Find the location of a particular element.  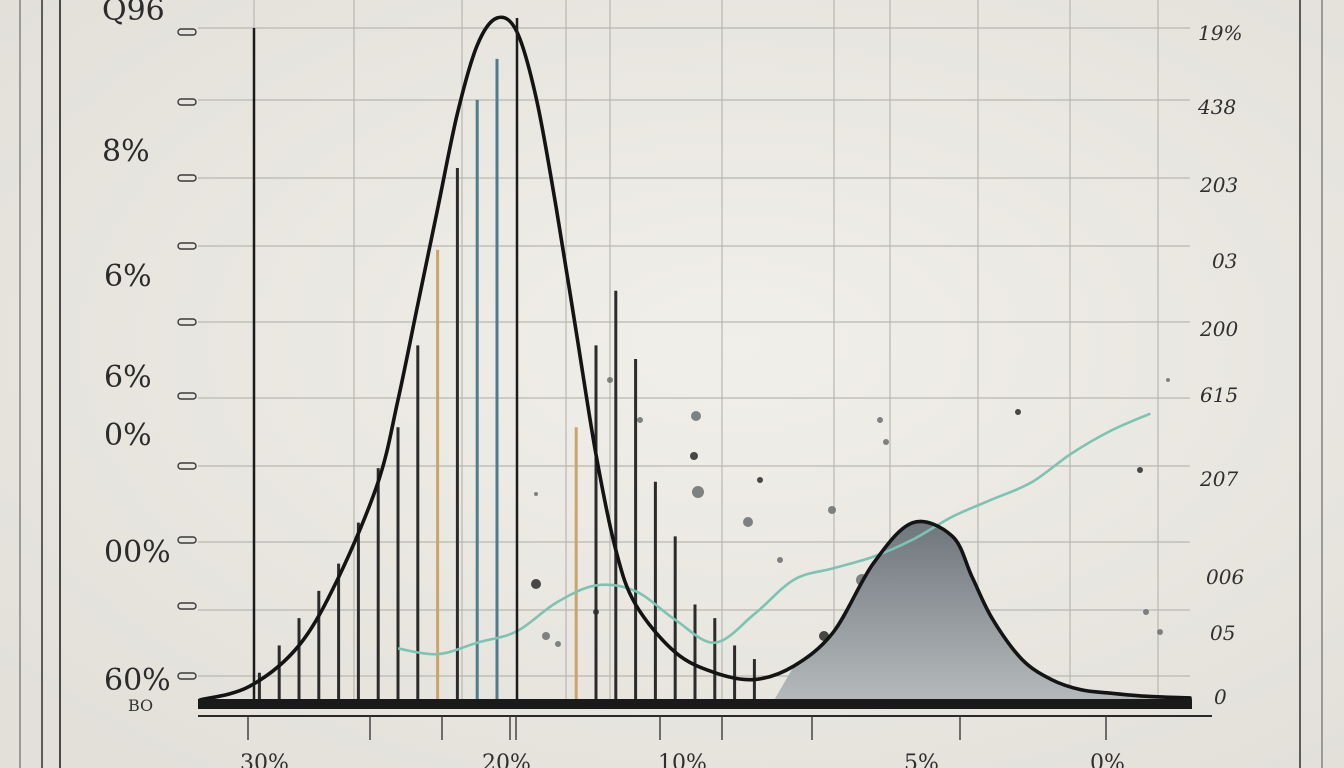

right-tick-label-5: 200 is located at coordinates (1218, 329).